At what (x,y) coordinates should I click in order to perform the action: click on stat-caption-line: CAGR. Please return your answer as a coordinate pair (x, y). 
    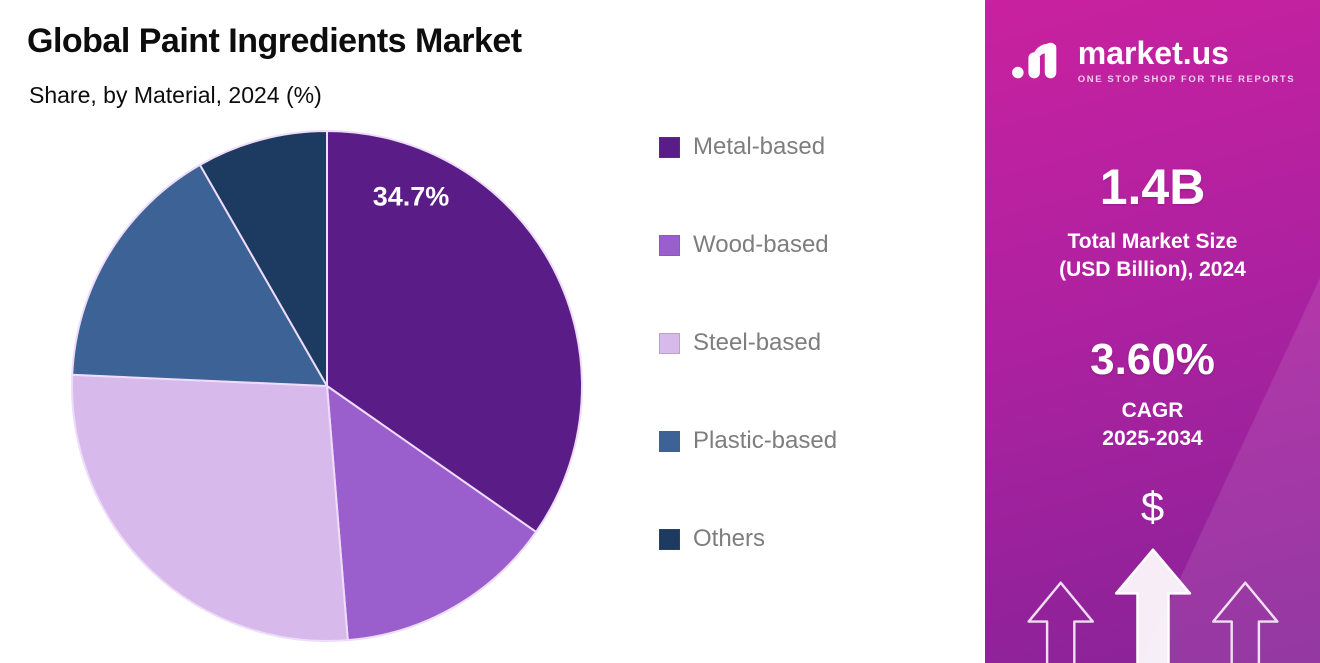
    Looking at the image, I should click on (1152, 410).